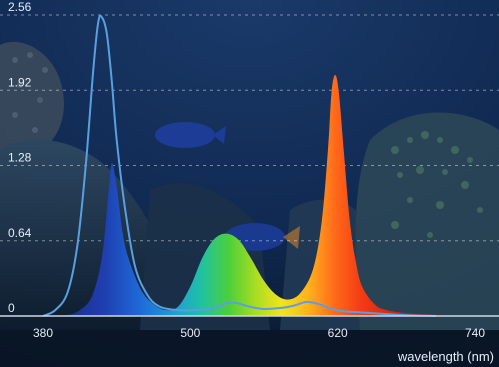 The height and width of the screenshot is (367, 499). Describe the element at coordinates (11, 308) in the screenshot. I see `y-tick-label: 0` at that location.